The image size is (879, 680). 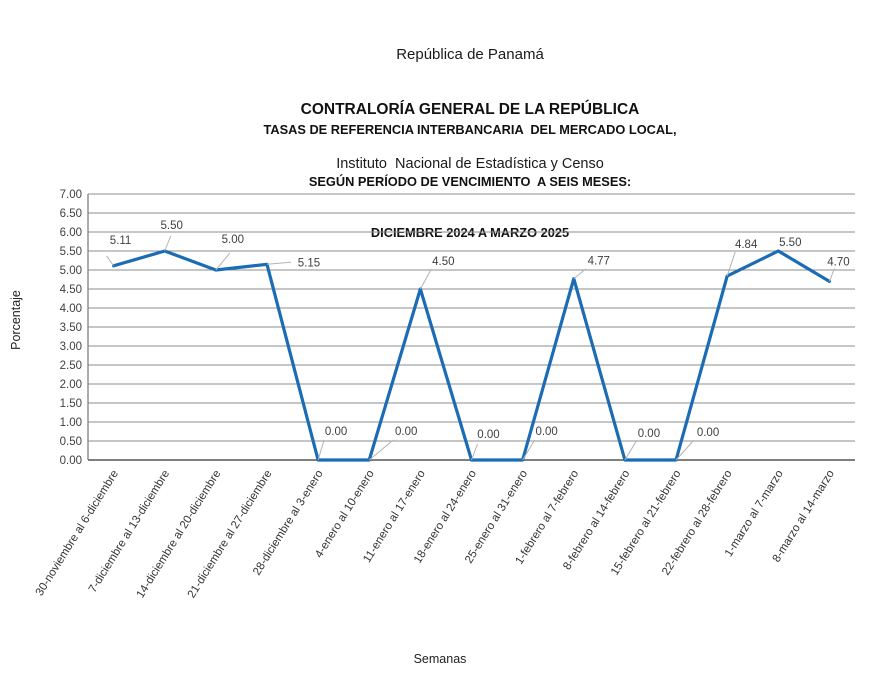 What do you see at coordinates (71, 347) in the screenshot?
I see `y-tick-label: 3.00` at bounding box center [71, 347].